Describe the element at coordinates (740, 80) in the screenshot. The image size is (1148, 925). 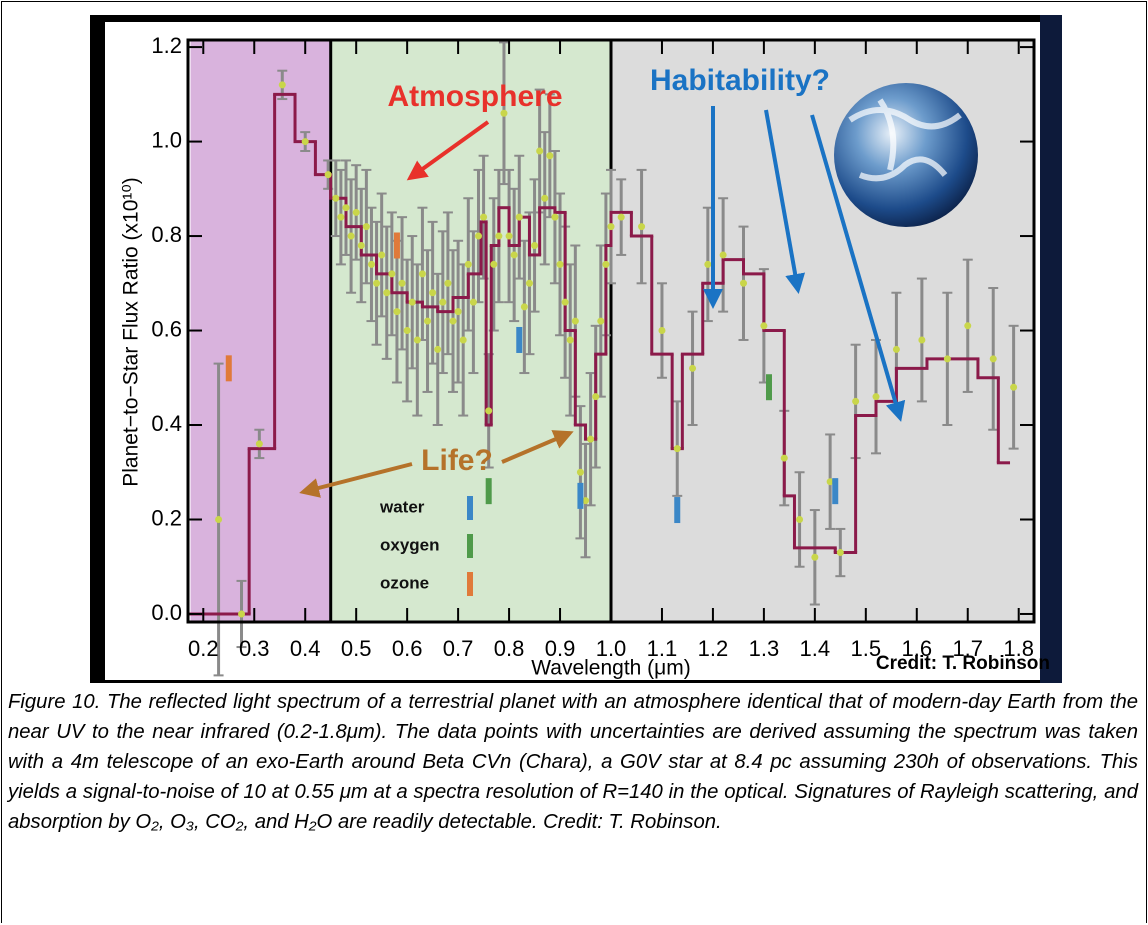
I see `annotation: Habitability?` at that location.